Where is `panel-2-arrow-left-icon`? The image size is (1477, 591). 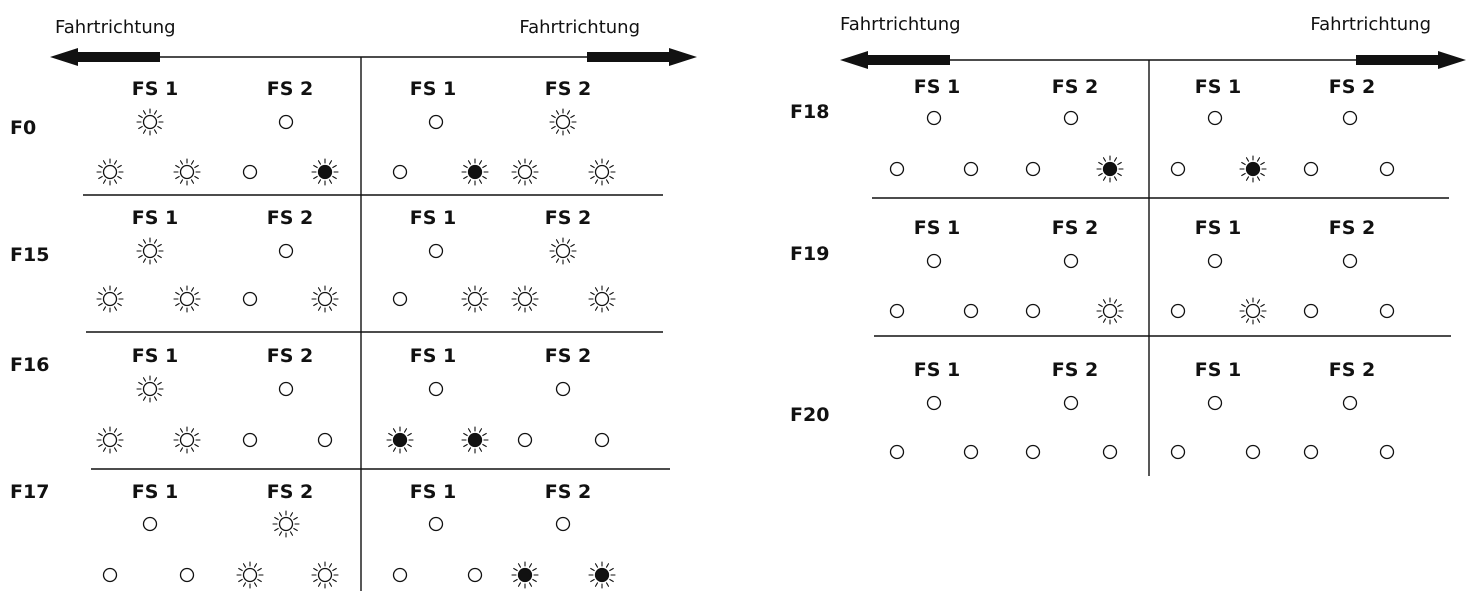
panel-2-arrow-left-icon is located at coordinates (895, 60).